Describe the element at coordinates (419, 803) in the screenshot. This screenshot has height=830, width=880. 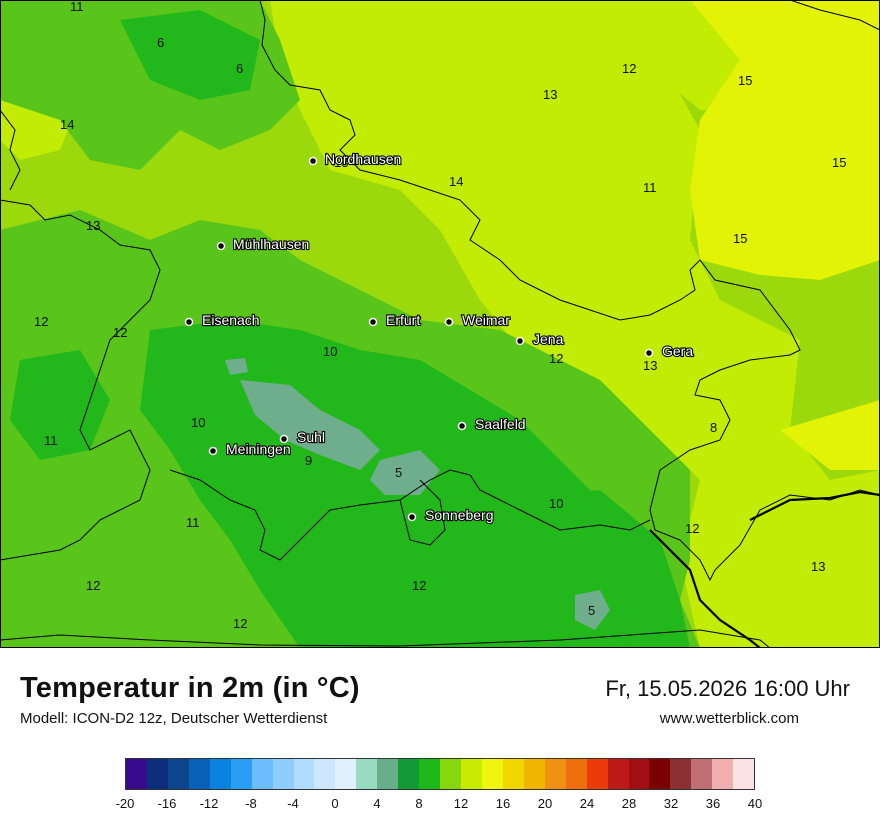
I see `legend-tick-label: 8` at that location.